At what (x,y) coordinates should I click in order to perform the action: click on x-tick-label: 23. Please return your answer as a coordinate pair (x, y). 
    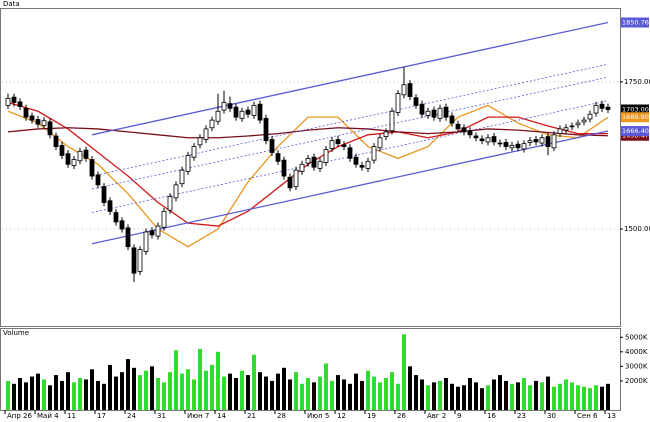
    Looking at the image, I should click on (521, 416).